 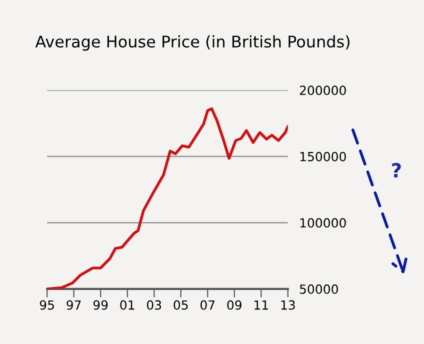 I want to click on x-tick-label: 11, so click(x=261, y=305).